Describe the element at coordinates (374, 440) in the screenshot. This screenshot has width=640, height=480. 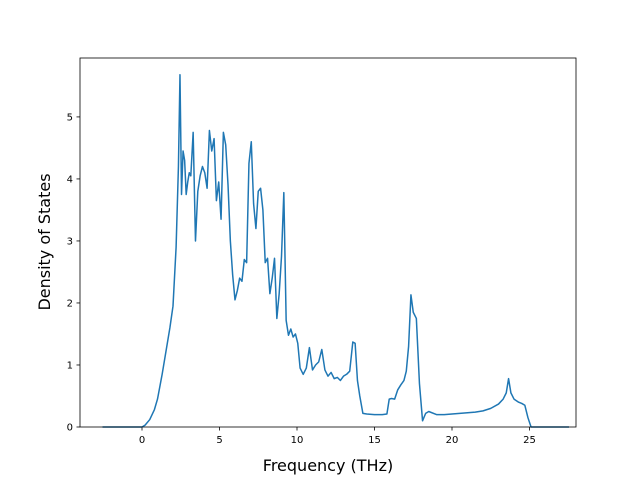
I see `x-tick-label: 15` at that location.